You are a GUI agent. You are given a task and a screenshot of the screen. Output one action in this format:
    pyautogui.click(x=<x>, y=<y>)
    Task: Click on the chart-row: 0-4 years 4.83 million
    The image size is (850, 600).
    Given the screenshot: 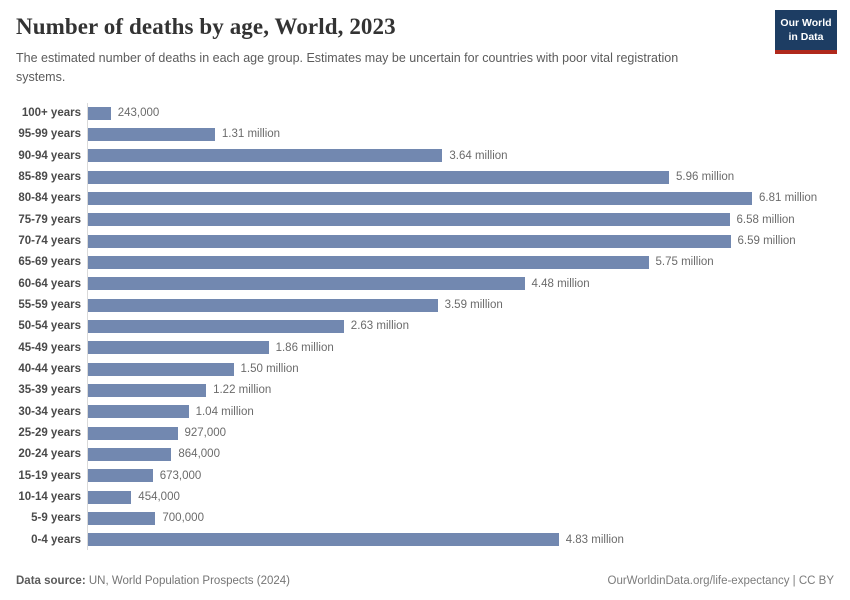 What is the action you would take?
    pyautogui.click(x=425, y=539)
    